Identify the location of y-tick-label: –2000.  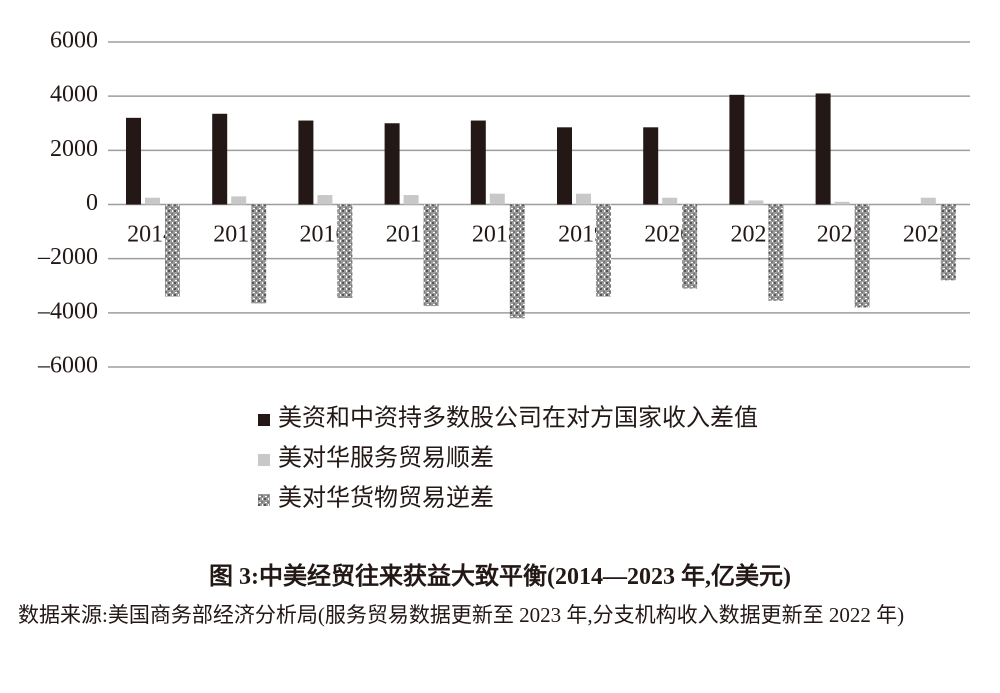
(67, 257).